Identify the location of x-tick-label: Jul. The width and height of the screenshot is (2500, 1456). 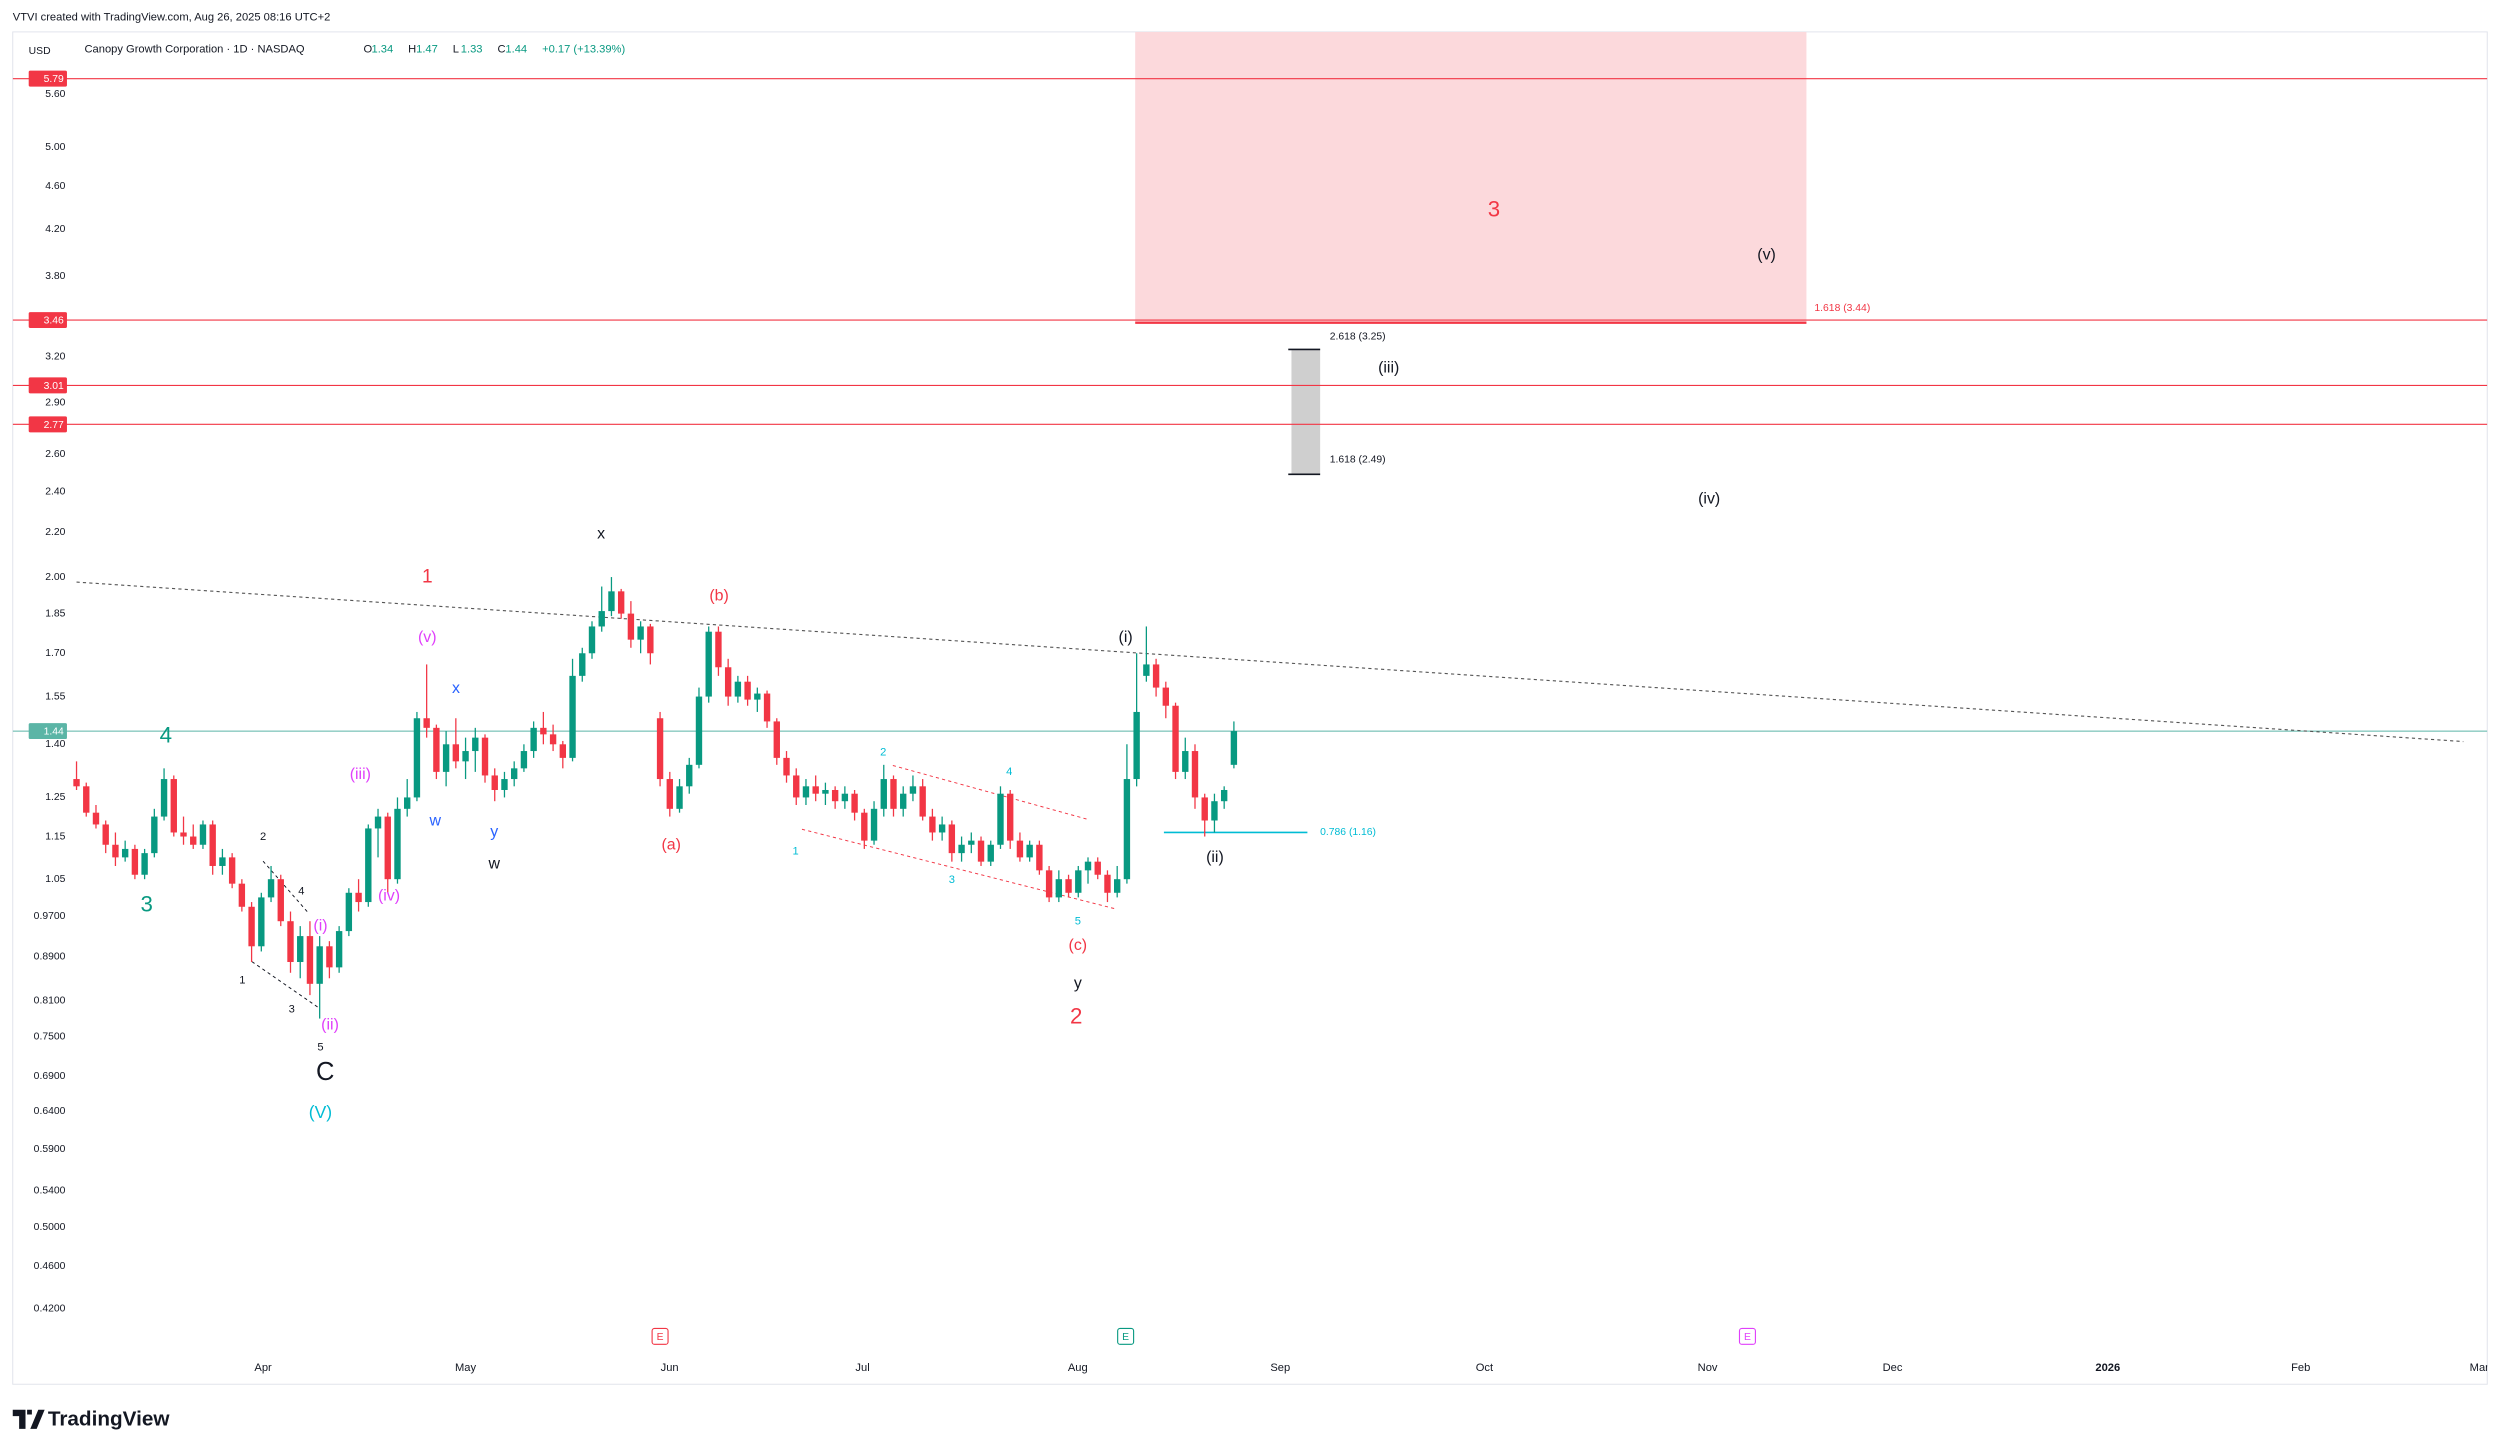
(862, 1368).